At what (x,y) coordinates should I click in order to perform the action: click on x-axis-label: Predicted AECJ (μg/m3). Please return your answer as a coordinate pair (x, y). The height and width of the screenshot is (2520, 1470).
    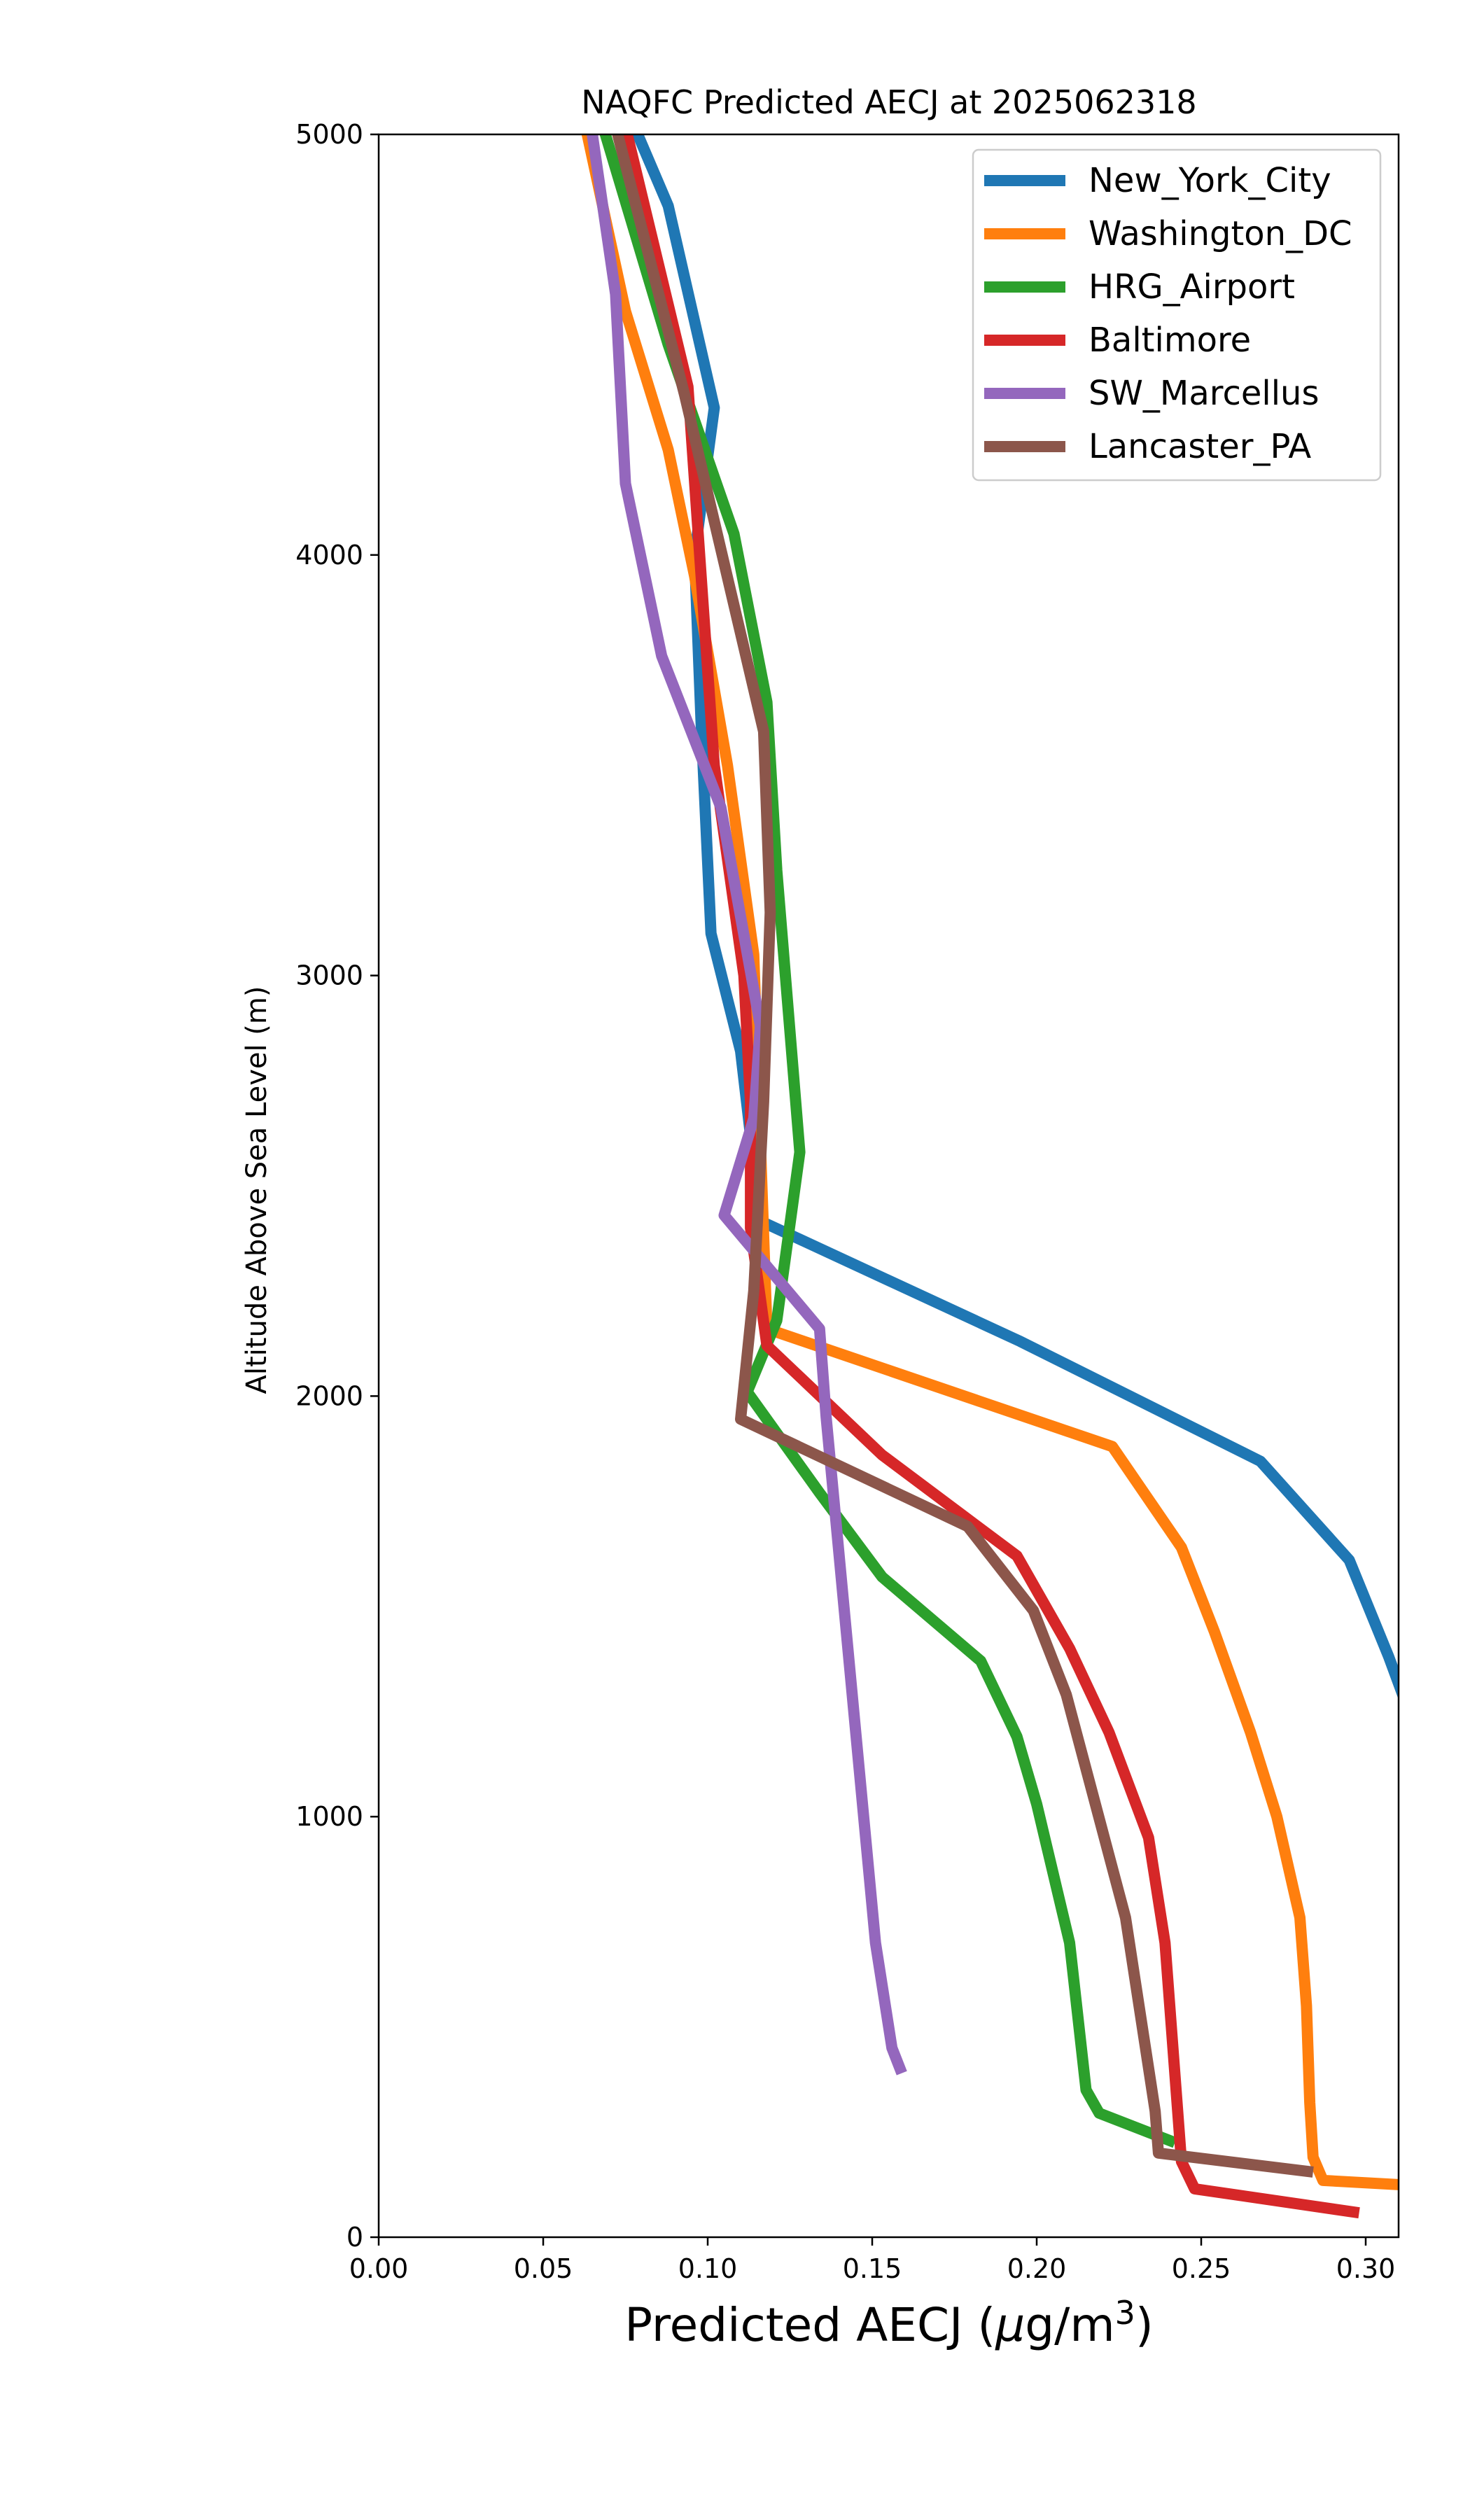
    Looking at the image, I should click on (888, 2323).